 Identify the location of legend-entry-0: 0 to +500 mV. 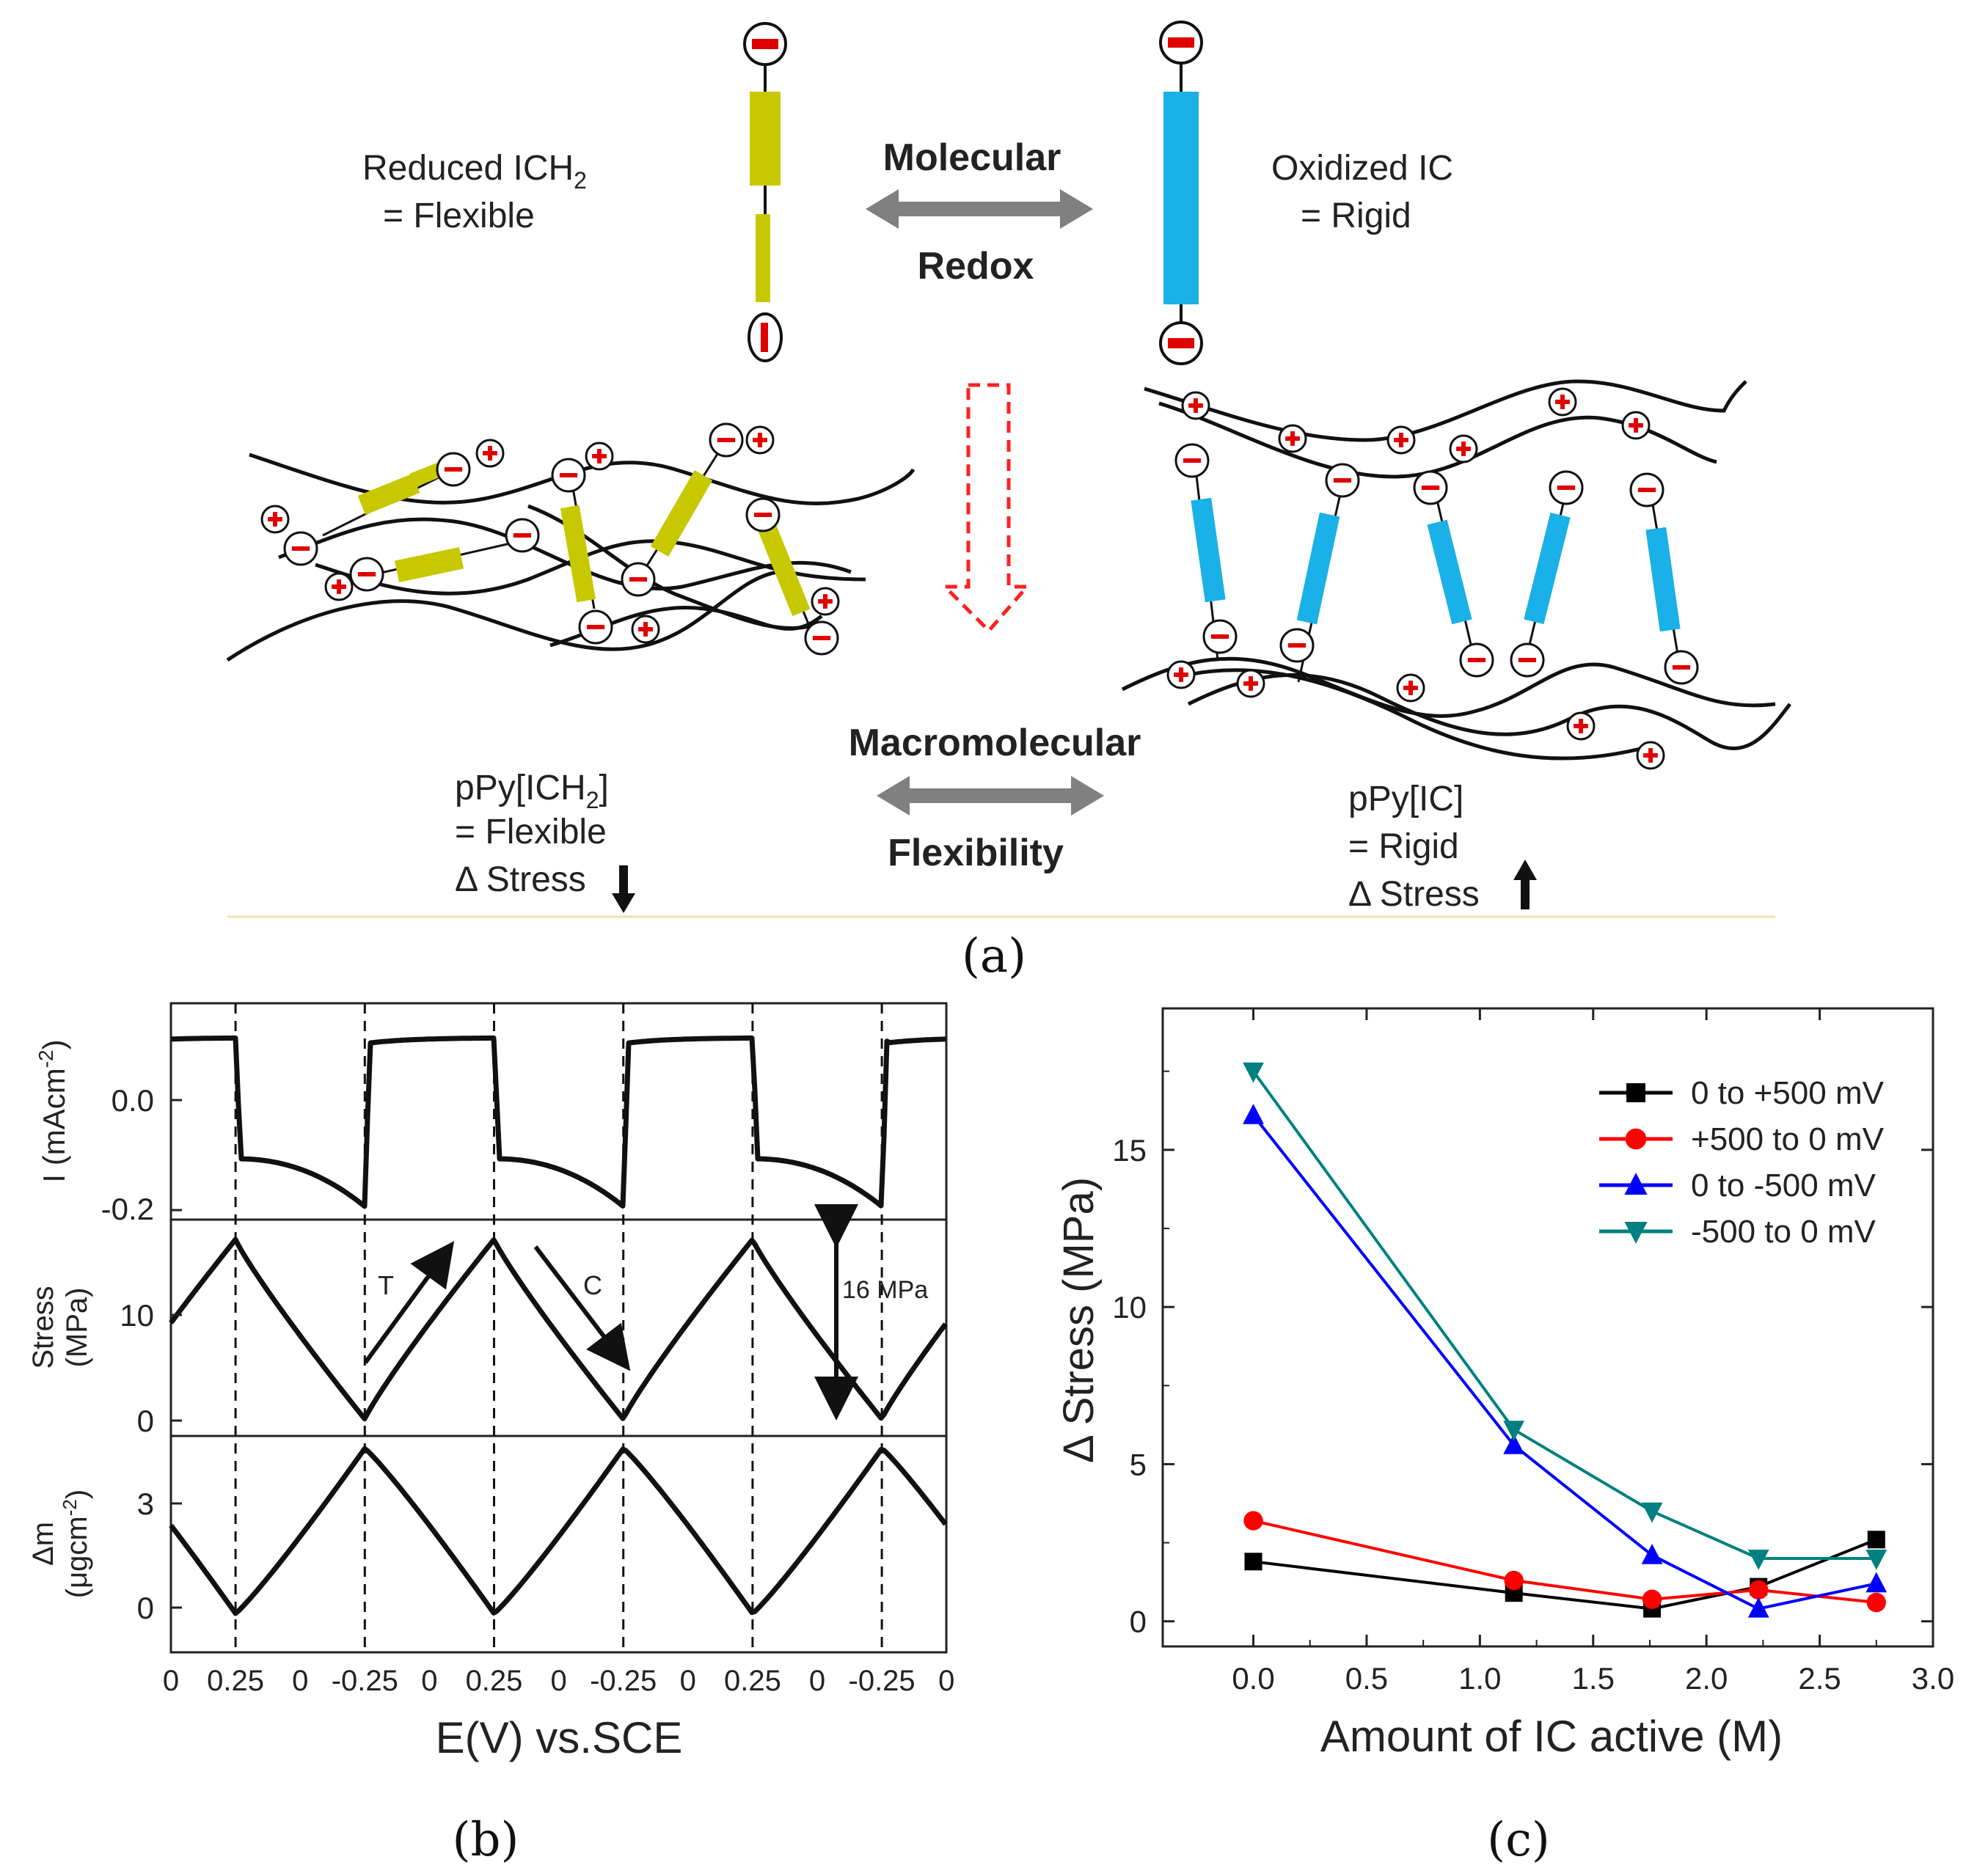
(1742, 1093).